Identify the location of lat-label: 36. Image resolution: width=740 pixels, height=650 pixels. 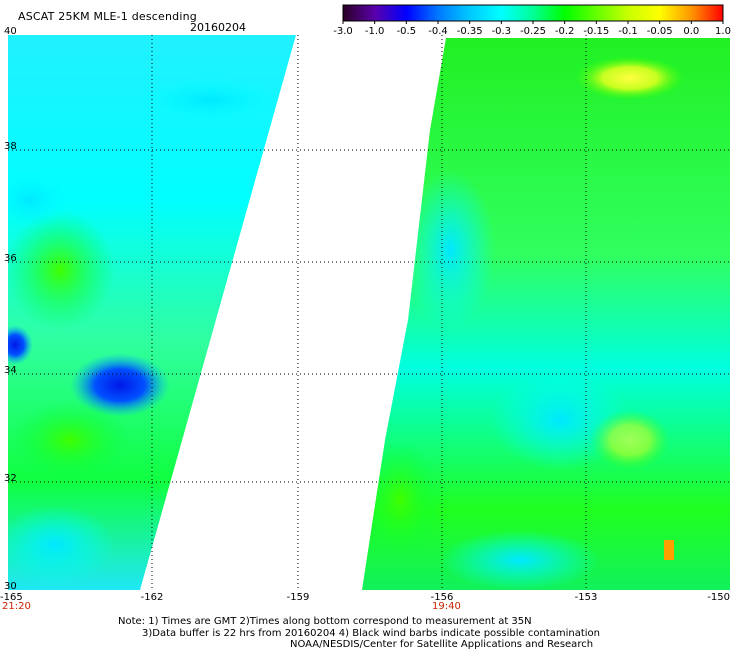
(10, 258).